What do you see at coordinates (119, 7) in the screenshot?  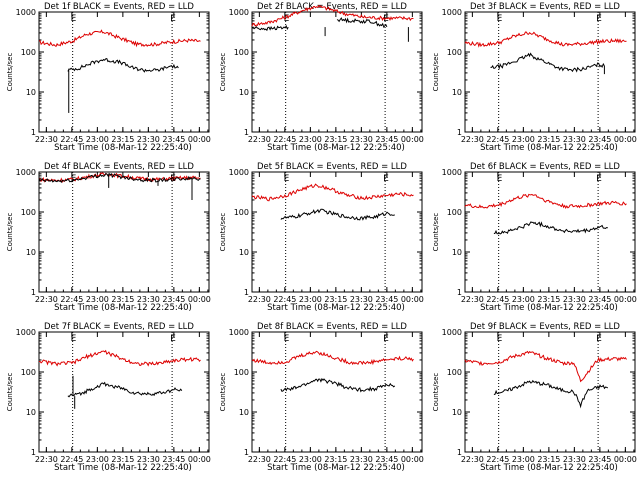 I see `panel-title: Det 1f BLACK = Events, RED = LLD` at bounding box center [119, 7].